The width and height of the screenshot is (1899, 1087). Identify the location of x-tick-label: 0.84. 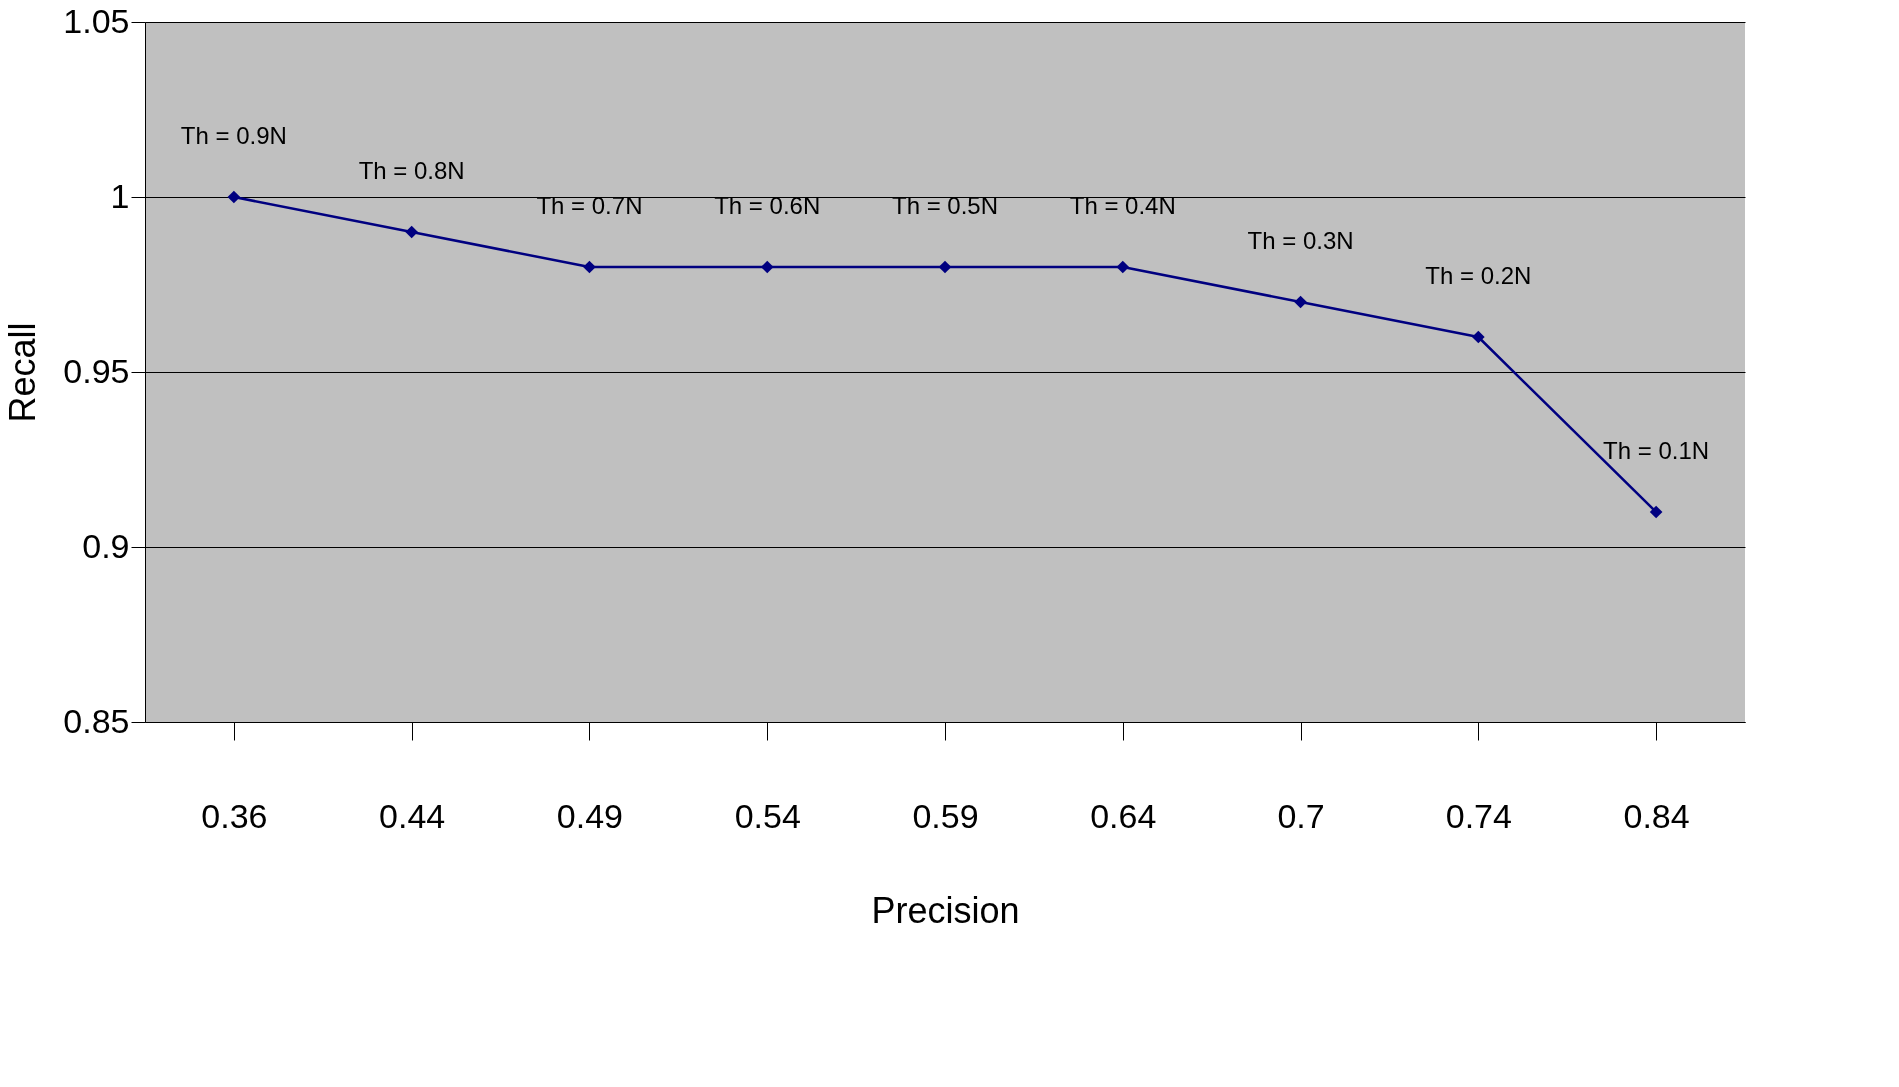
(1656, 815).